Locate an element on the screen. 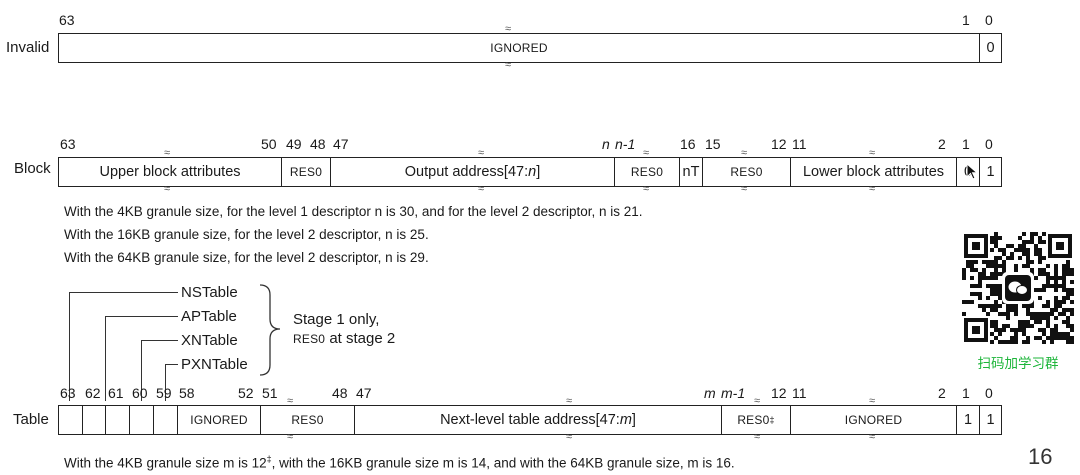 The height and width of the screenshot is (475, 1080). bit-number-63: 63 is located at coordinates (68, 393).